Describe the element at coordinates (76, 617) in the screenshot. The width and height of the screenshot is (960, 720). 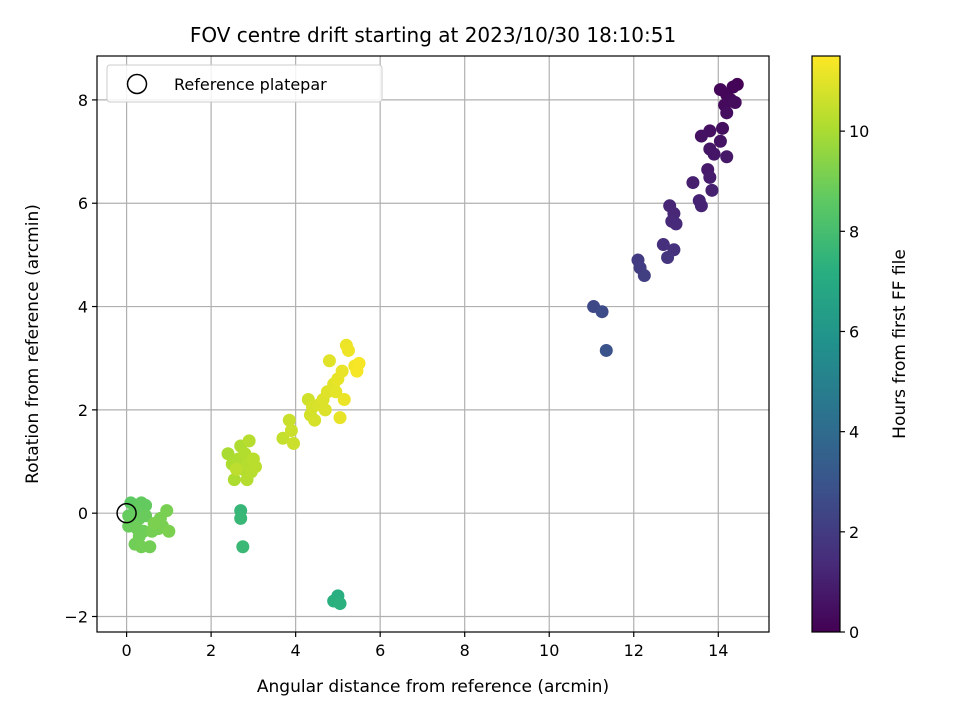
I see `y-tick-label: −2` at that location.